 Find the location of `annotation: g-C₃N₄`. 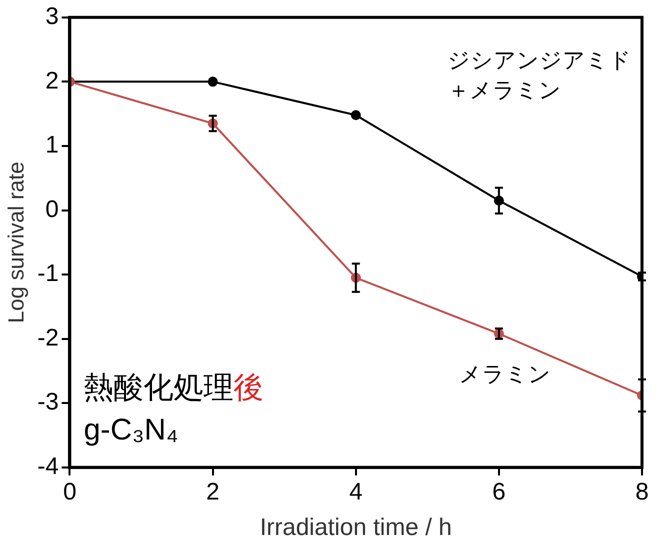

annotation: g-C₃N₄ is located at coordinates (131, 429).